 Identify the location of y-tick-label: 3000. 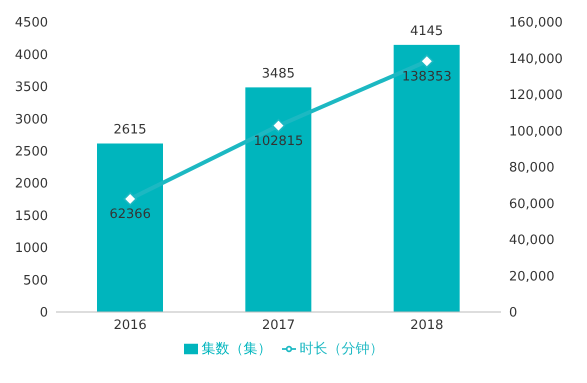
(31, 120).